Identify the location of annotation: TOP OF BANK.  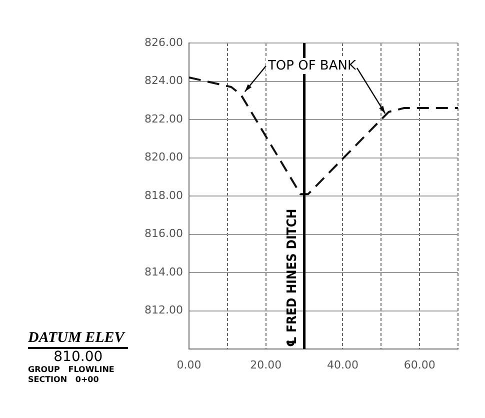
(311, 66).